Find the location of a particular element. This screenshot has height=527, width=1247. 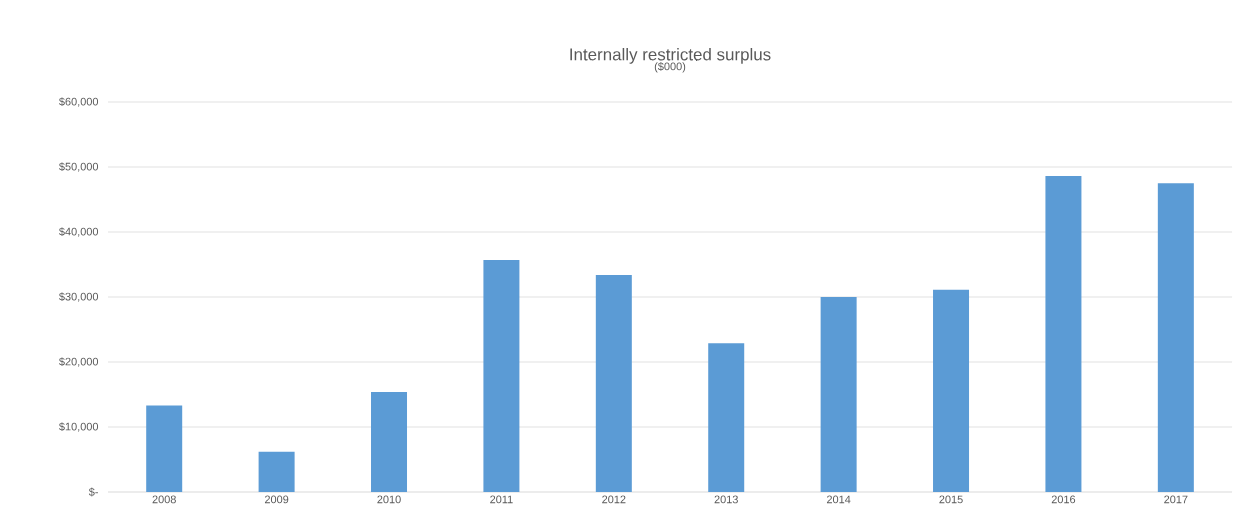

chart-subtitle: ($000) is located at coordinates (670, 67).